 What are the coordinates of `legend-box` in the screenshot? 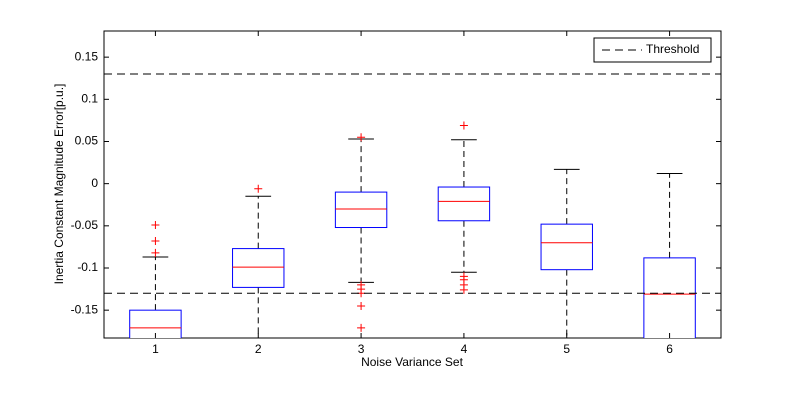 It's located at (652, 50).